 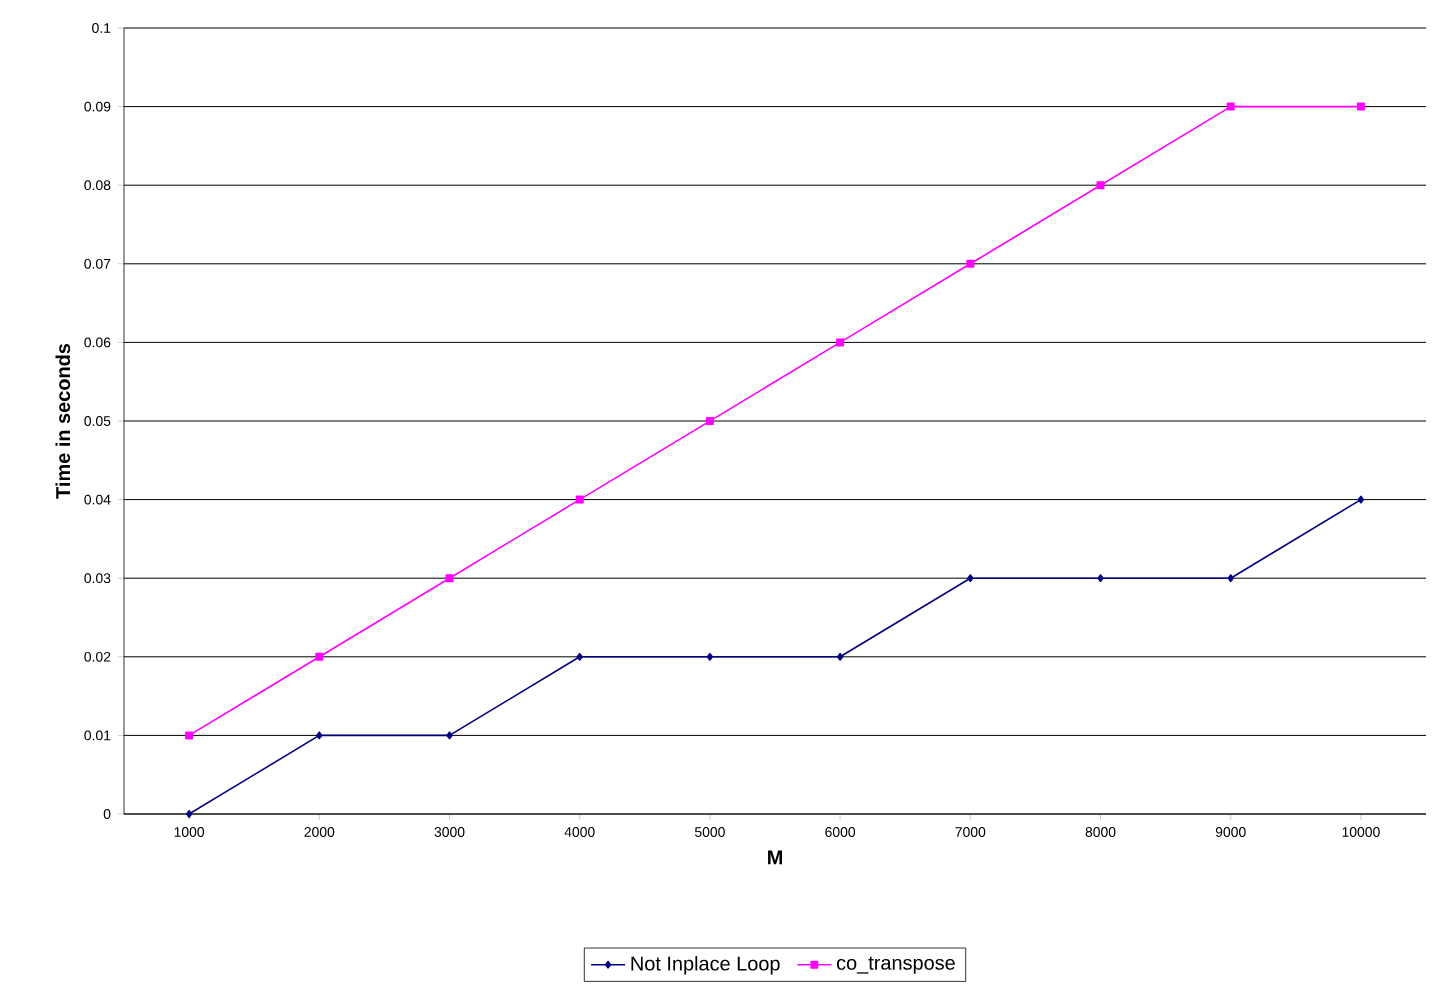 What do you see at coordinates (63, 421) in the screenshot?
I see `y-axis-title: Time in seconds` at bounding box center [63, 421].